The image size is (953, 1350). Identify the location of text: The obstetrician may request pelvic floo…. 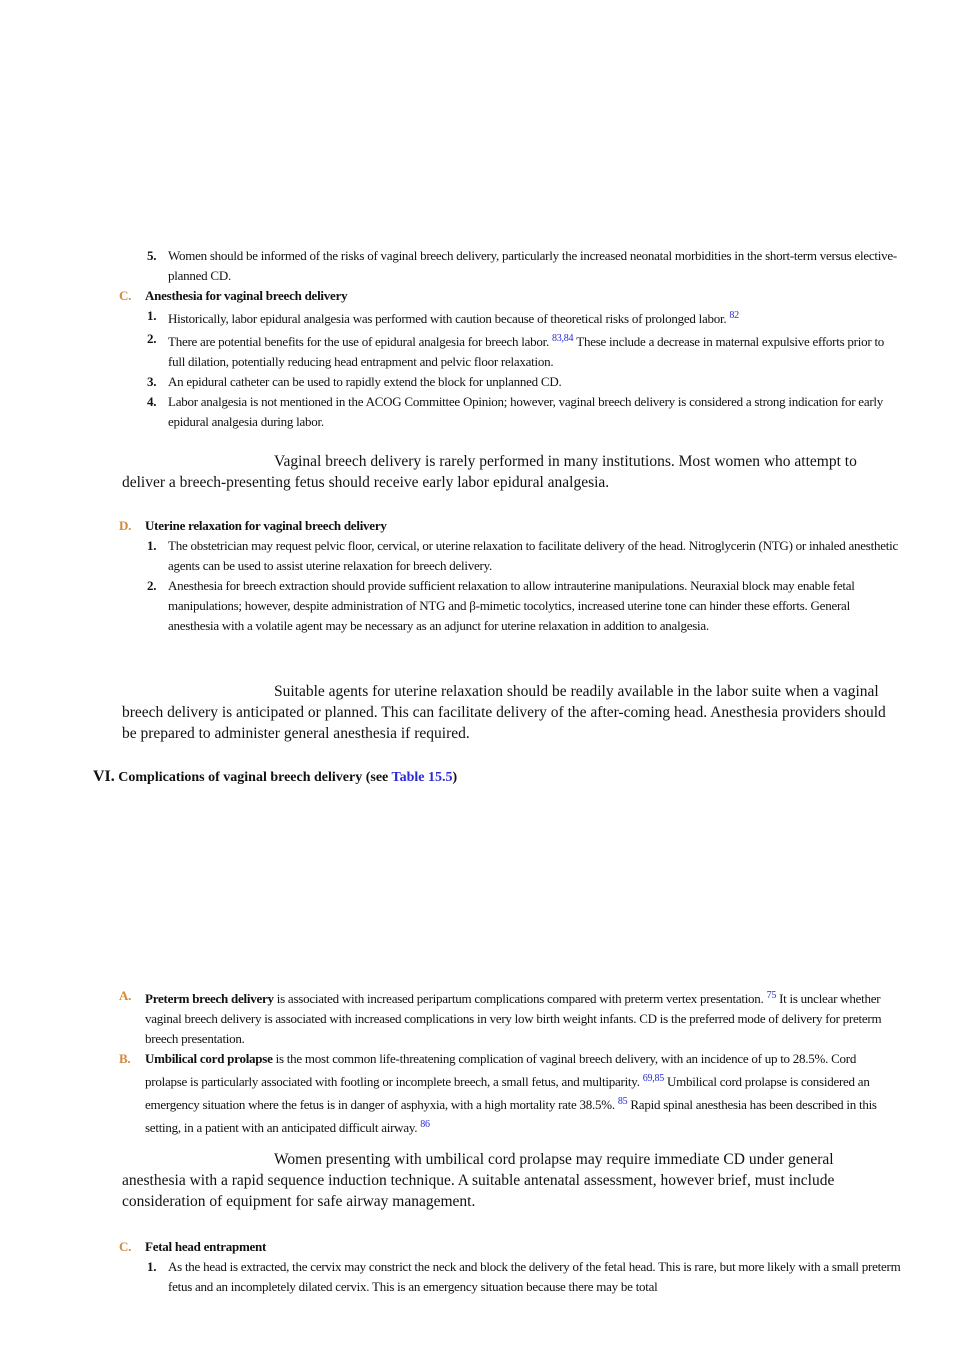
(533, 555).